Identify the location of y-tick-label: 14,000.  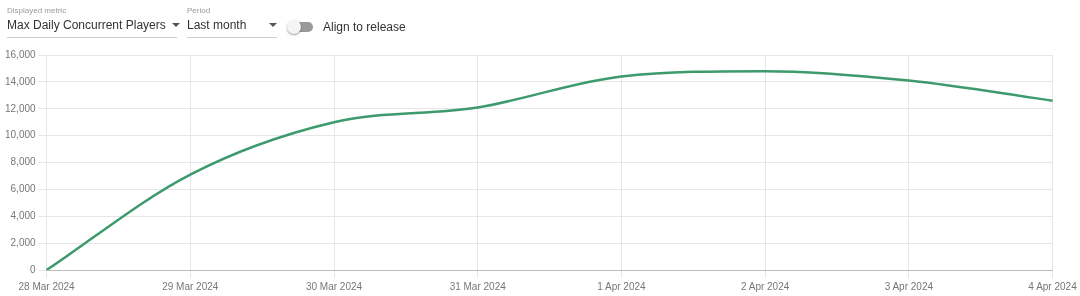
(20, 81).